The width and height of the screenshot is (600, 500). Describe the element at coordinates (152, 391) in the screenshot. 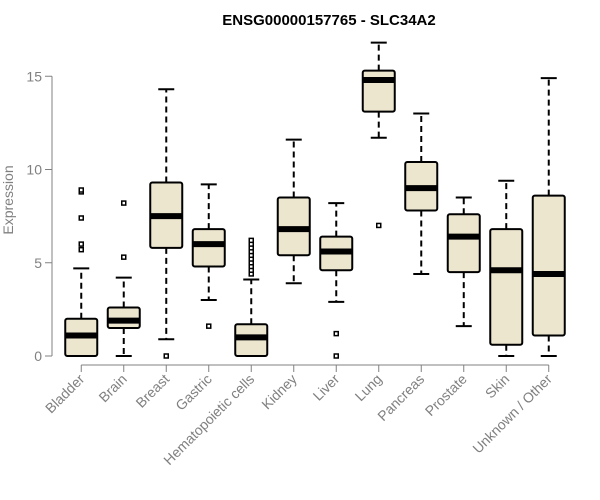

I see `x-tick-label: Breast` at that location.